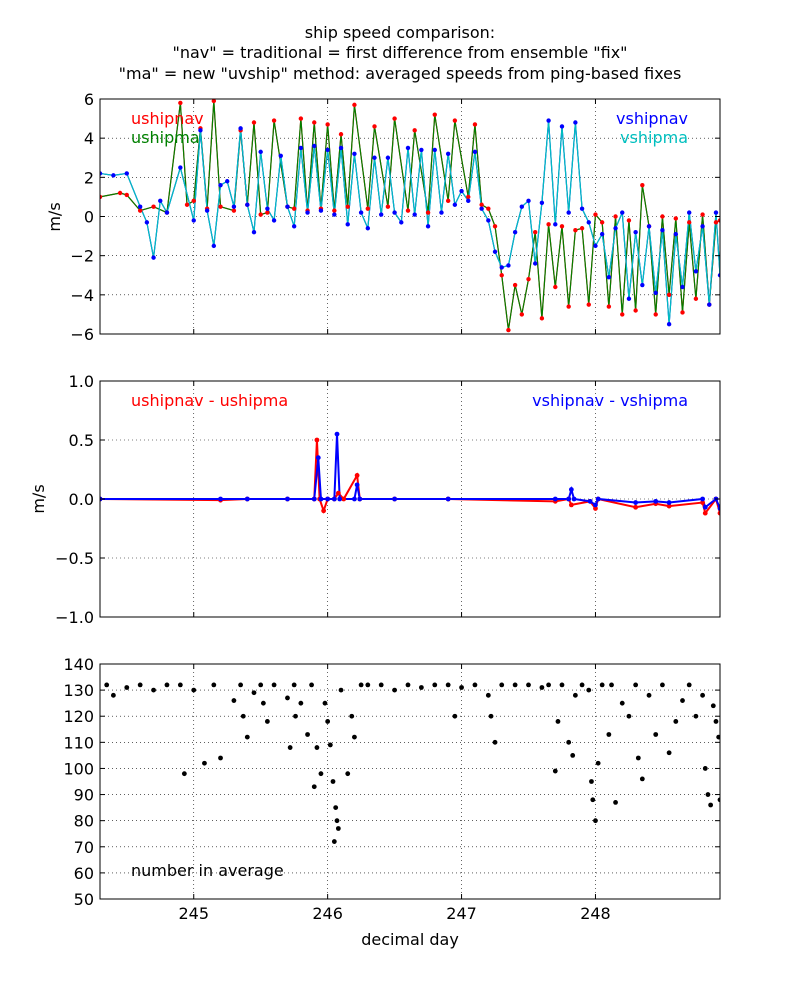  Describe the element at coordinates (38, 498) in the screenshot. I see `panel-difference-ylabel: m/s` at that location.